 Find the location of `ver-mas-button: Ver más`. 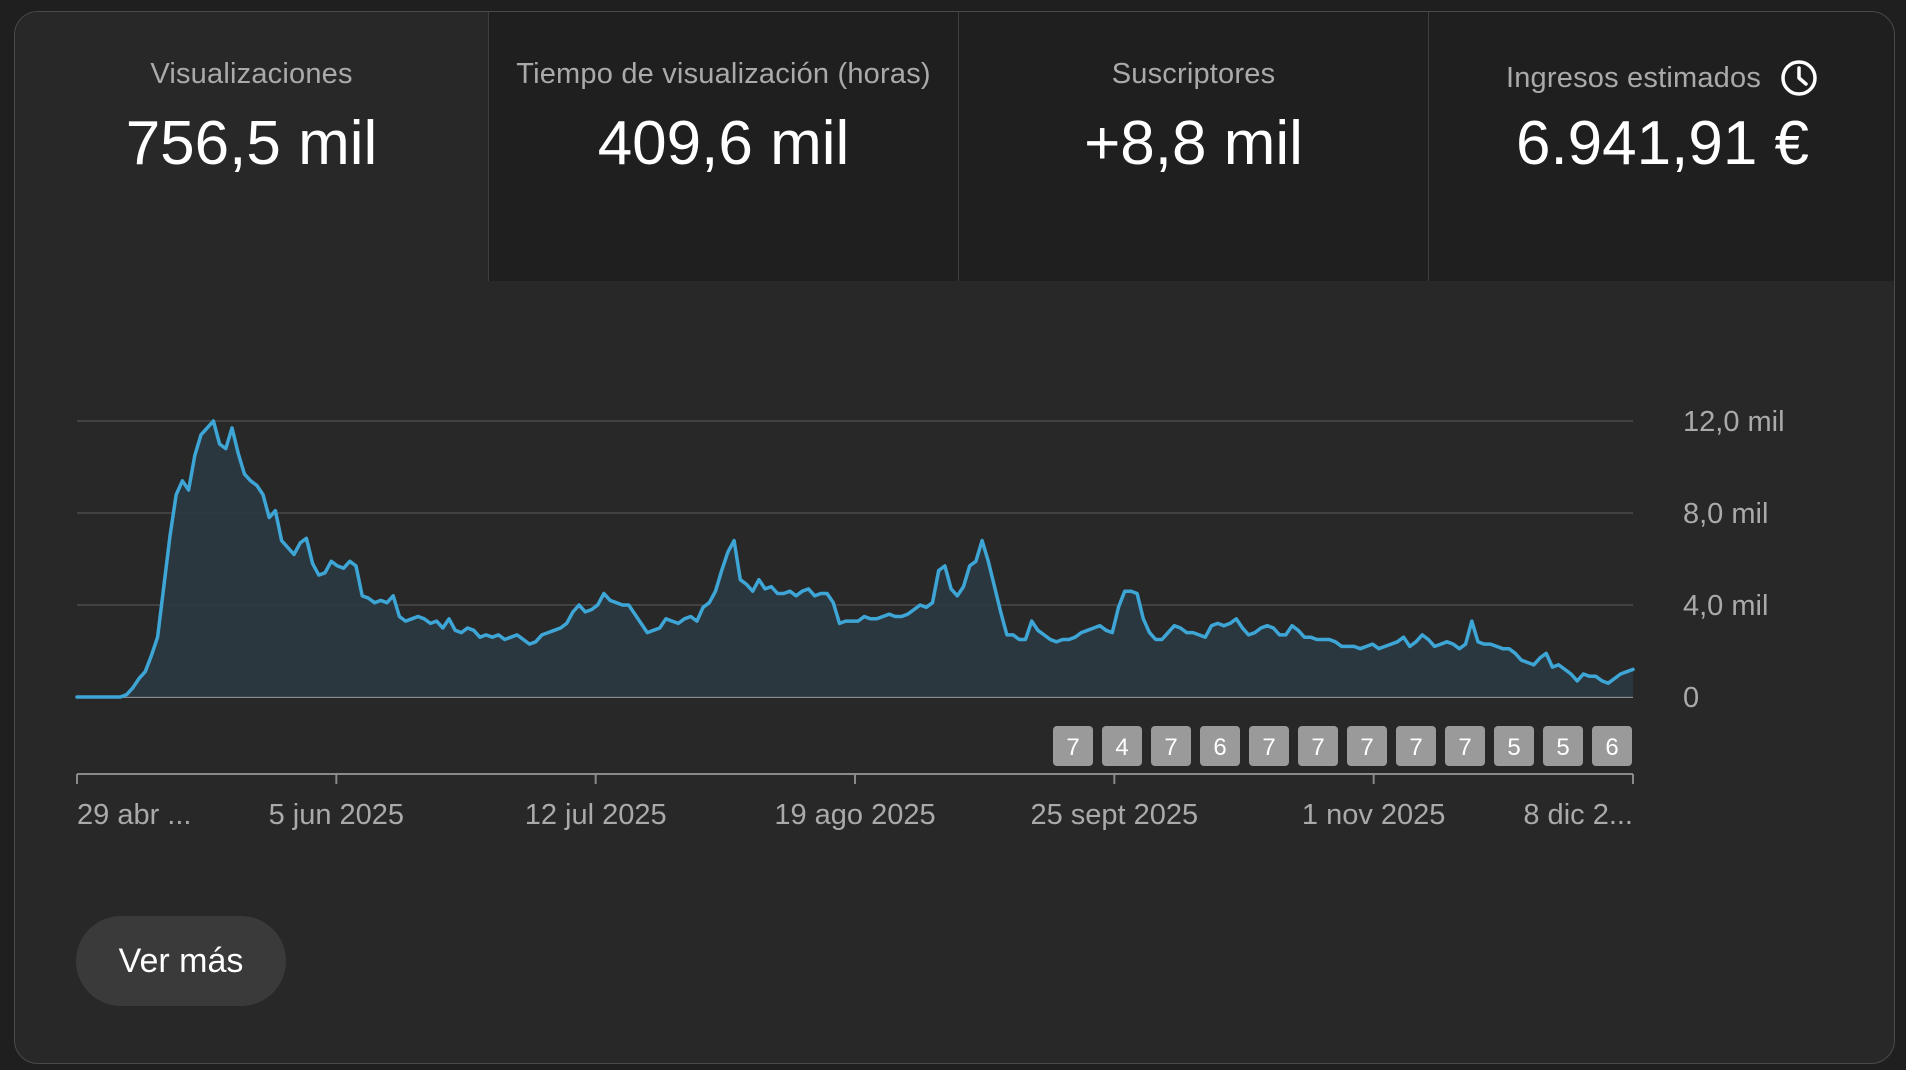

ver-mas-button: Ver más is located at coordinates (181, 961).